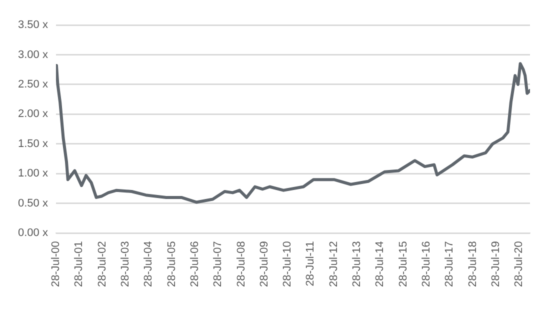 The image size is (550, 330). Describe the element at coordinates (194, 264) in the screenshot. I see `x-tick-label: 28-Jul-06` at that location.